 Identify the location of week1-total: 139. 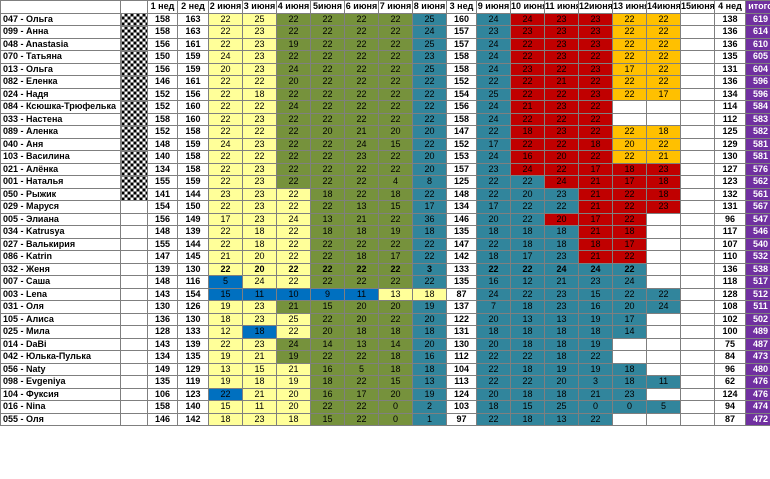
(162, 269).